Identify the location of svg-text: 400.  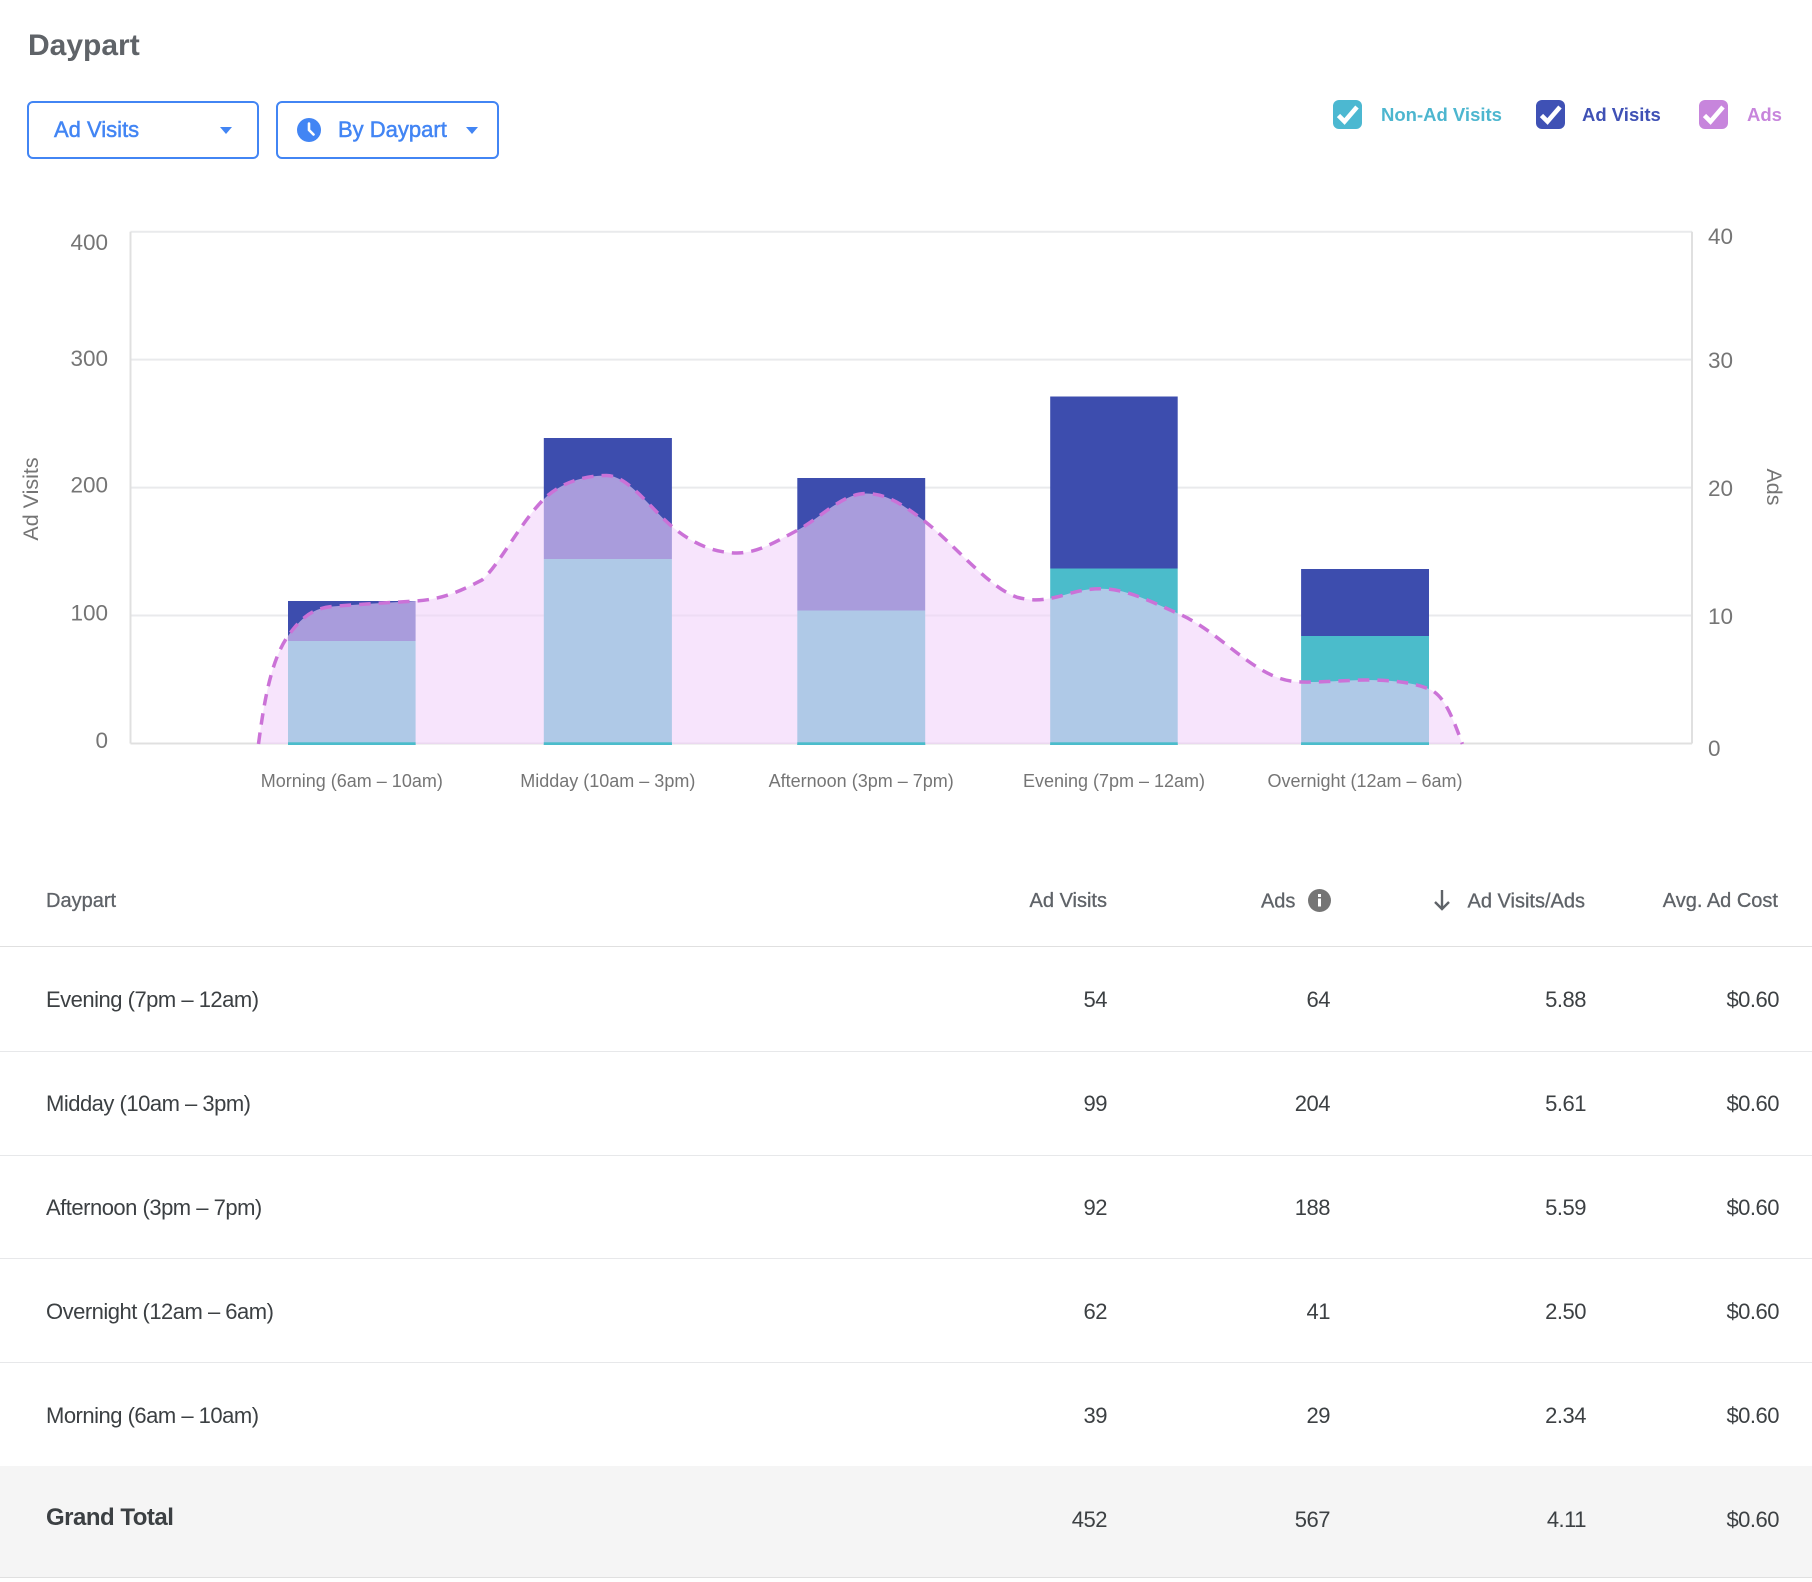
(89, 242).